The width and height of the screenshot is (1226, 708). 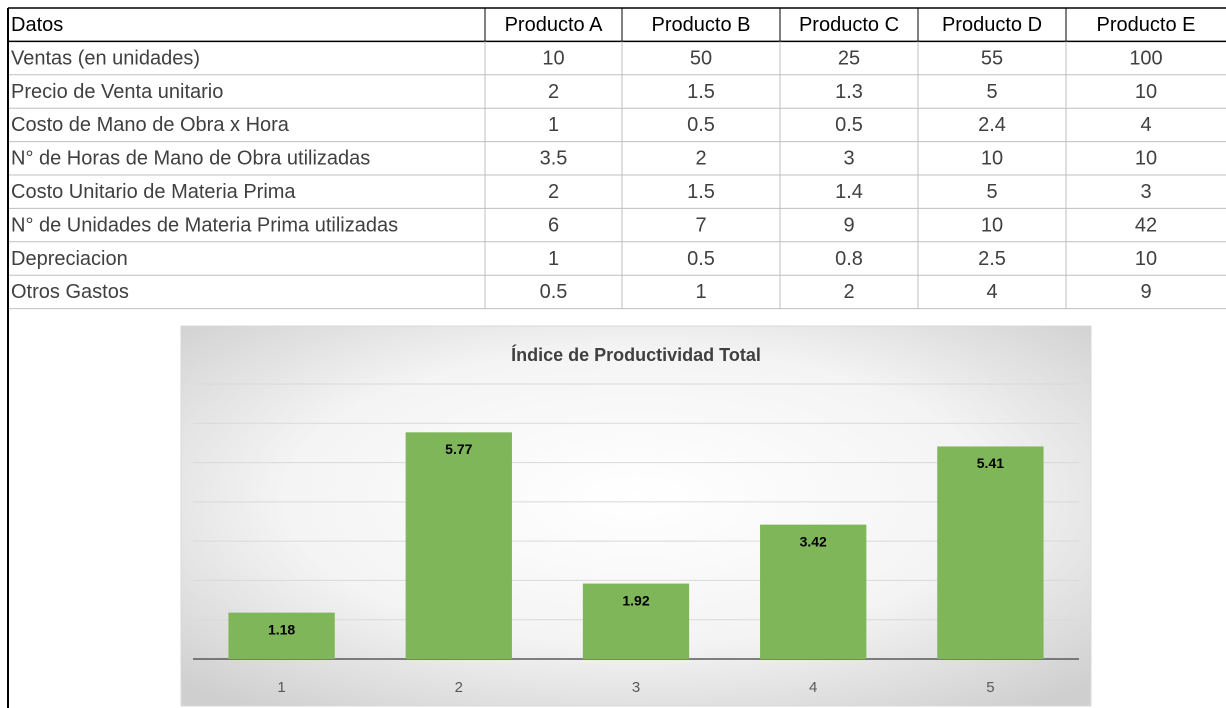 What do you see at coordinates (1146, 225) in the screenshot?
I see `cell-value: 42` at bounding box center [1146, 225].